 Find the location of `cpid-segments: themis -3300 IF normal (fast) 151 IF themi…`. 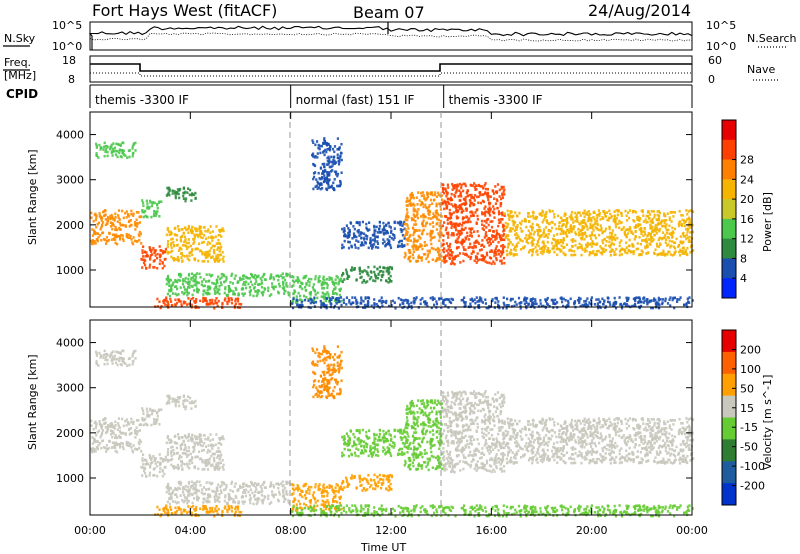

cpid-segments: themis -3300 IF normal (fast) 151 IF themi… is located at coordinates (391, 96).